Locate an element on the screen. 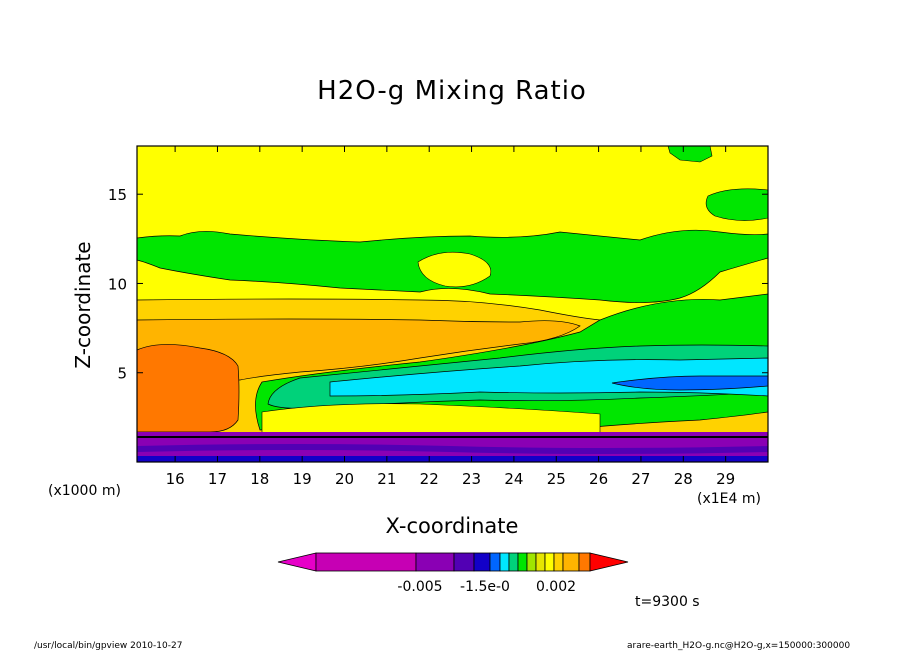 The width and height of the screenshot is (904, 654). y-tick-label: 15 is located at coordinates (117, 195).